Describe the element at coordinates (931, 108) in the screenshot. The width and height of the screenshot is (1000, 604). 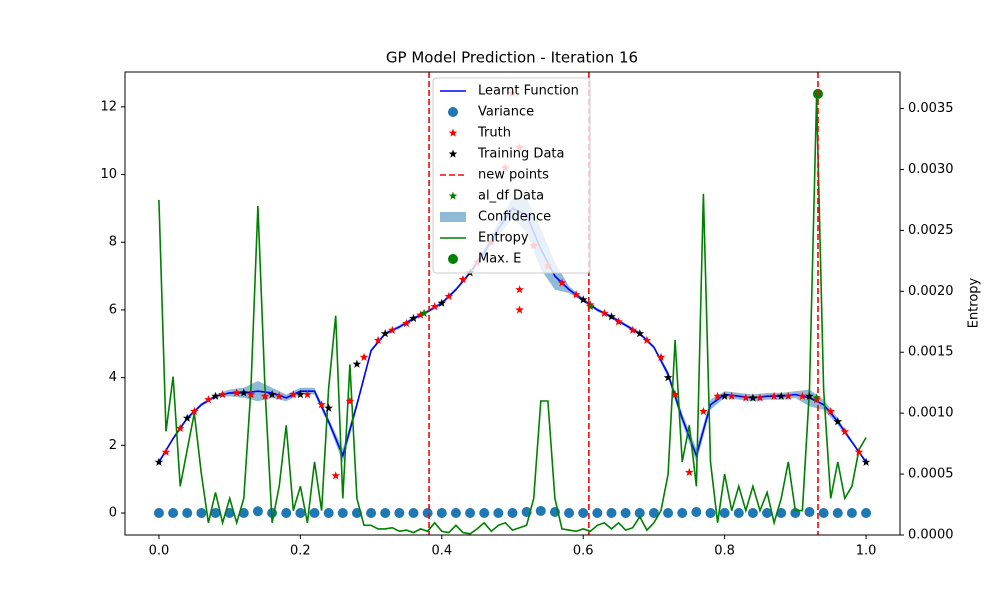
I see `y2-tick-label: 0.0035` at that location.